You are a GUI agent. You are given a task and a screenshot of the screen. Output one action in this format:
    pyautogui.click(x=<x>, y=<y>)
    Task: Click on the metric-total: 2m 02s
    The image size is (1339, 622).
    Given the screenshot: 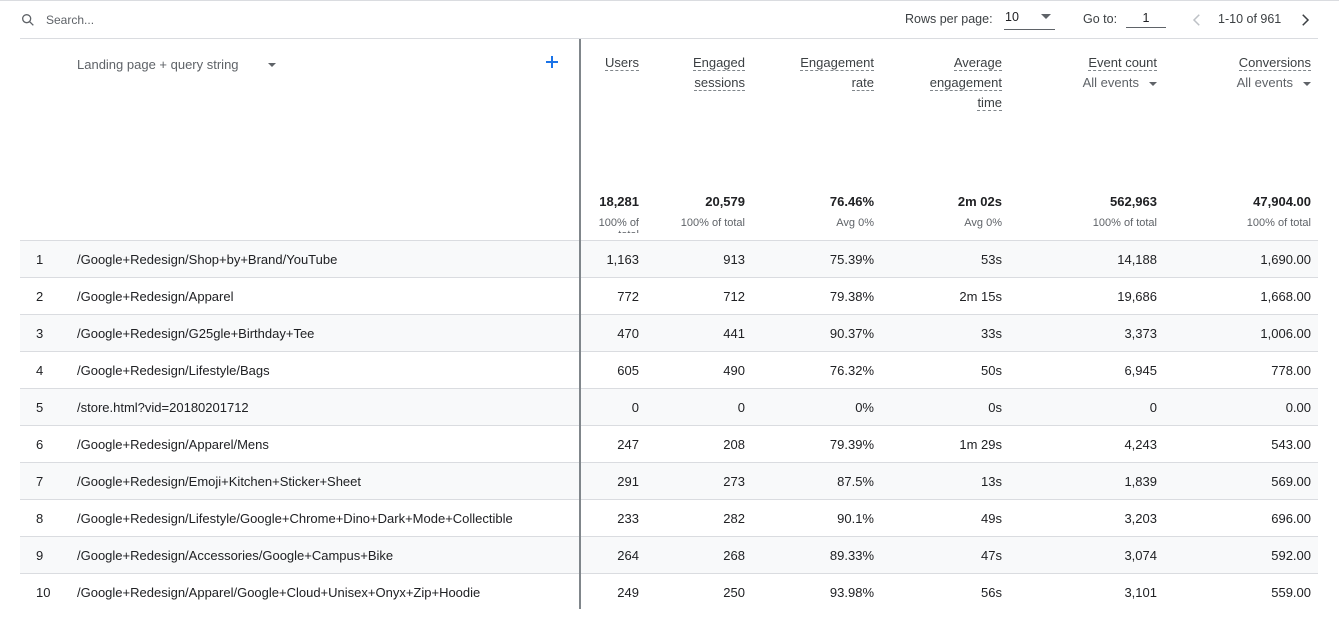 What is the action you would take?
    pyautogui.click(x=979, y=201)
    